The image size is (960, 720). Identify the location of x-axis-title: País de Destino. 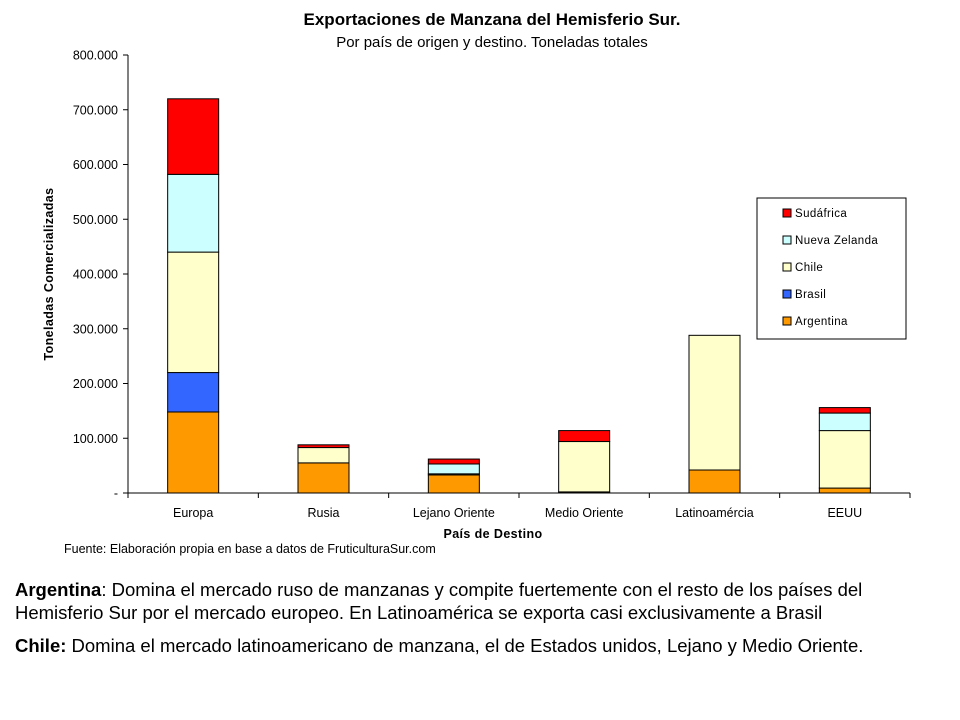
(492, 534).